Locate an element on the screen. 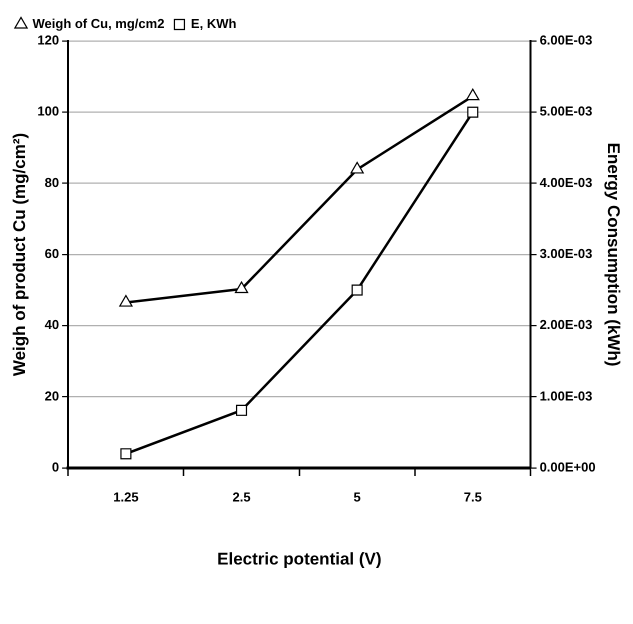 The width and height of the screenshot is (633, 624). x-axis-title: Electric potential (V) is located at coordinates (299, 558).